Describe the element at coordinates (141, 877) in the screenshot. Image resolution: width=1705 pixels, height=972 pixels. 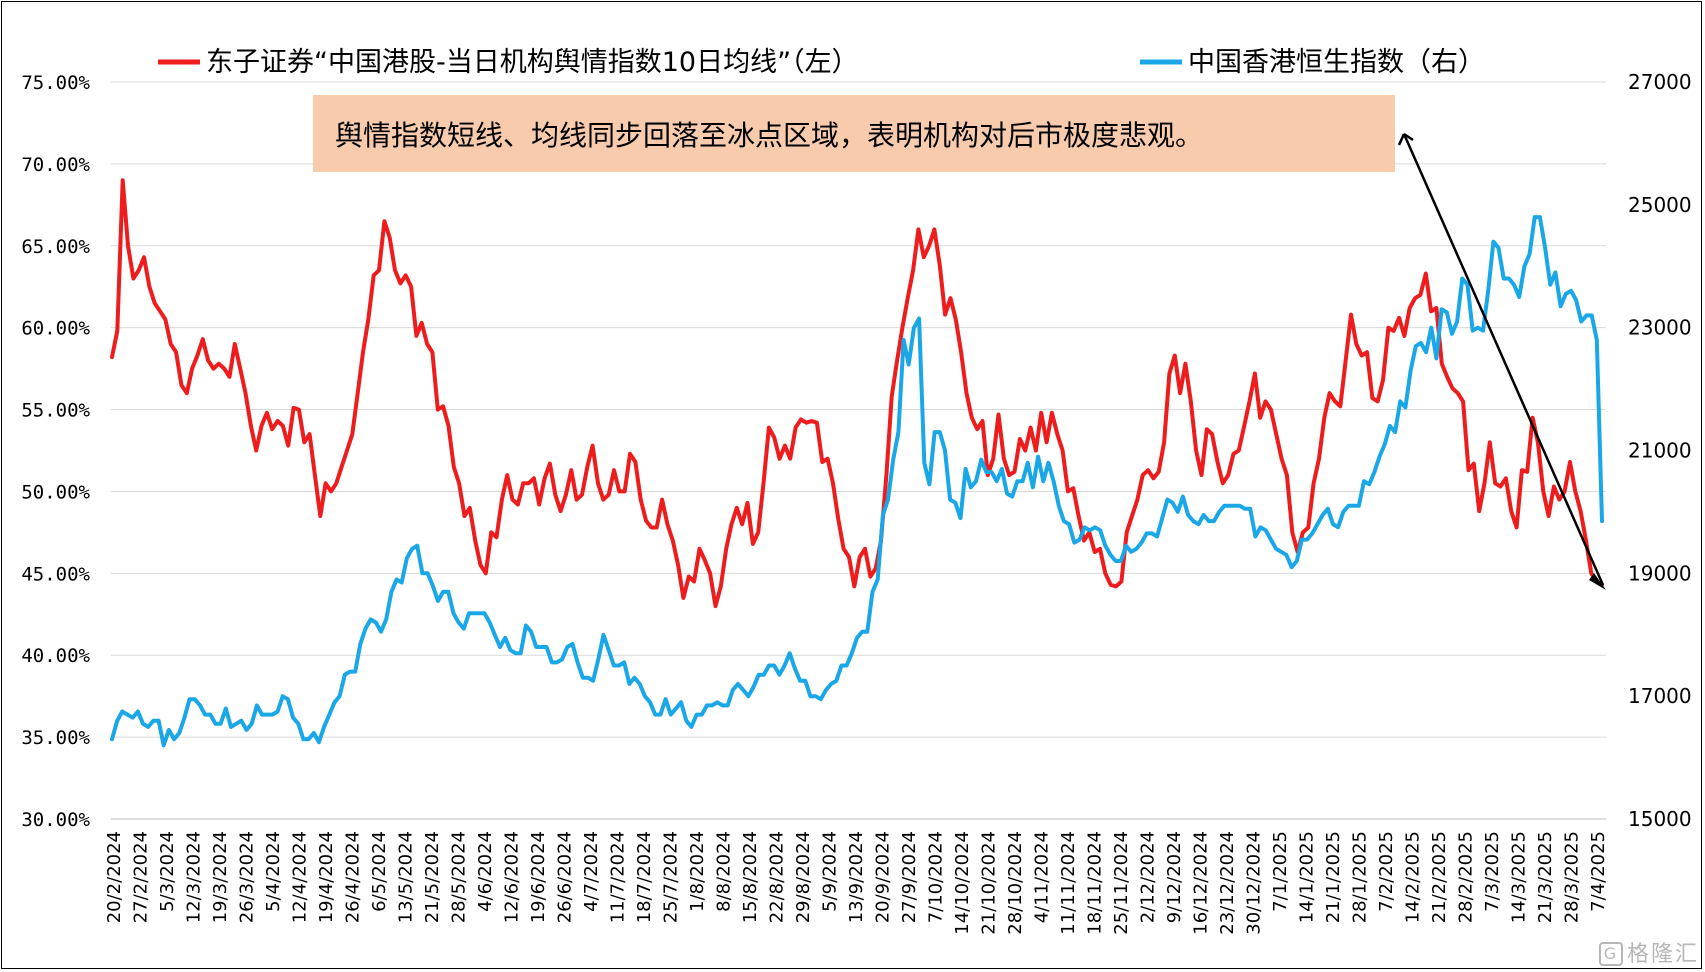
I see `x-tick-label: 27/2/2024` at that location.